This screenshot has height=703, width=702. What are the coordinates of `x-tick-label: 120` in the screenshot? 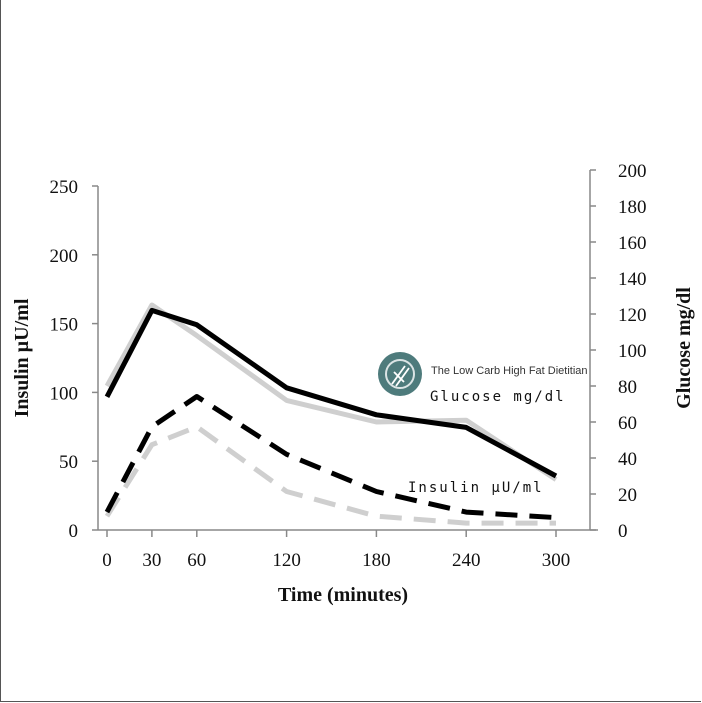 It's located at (286, 560).